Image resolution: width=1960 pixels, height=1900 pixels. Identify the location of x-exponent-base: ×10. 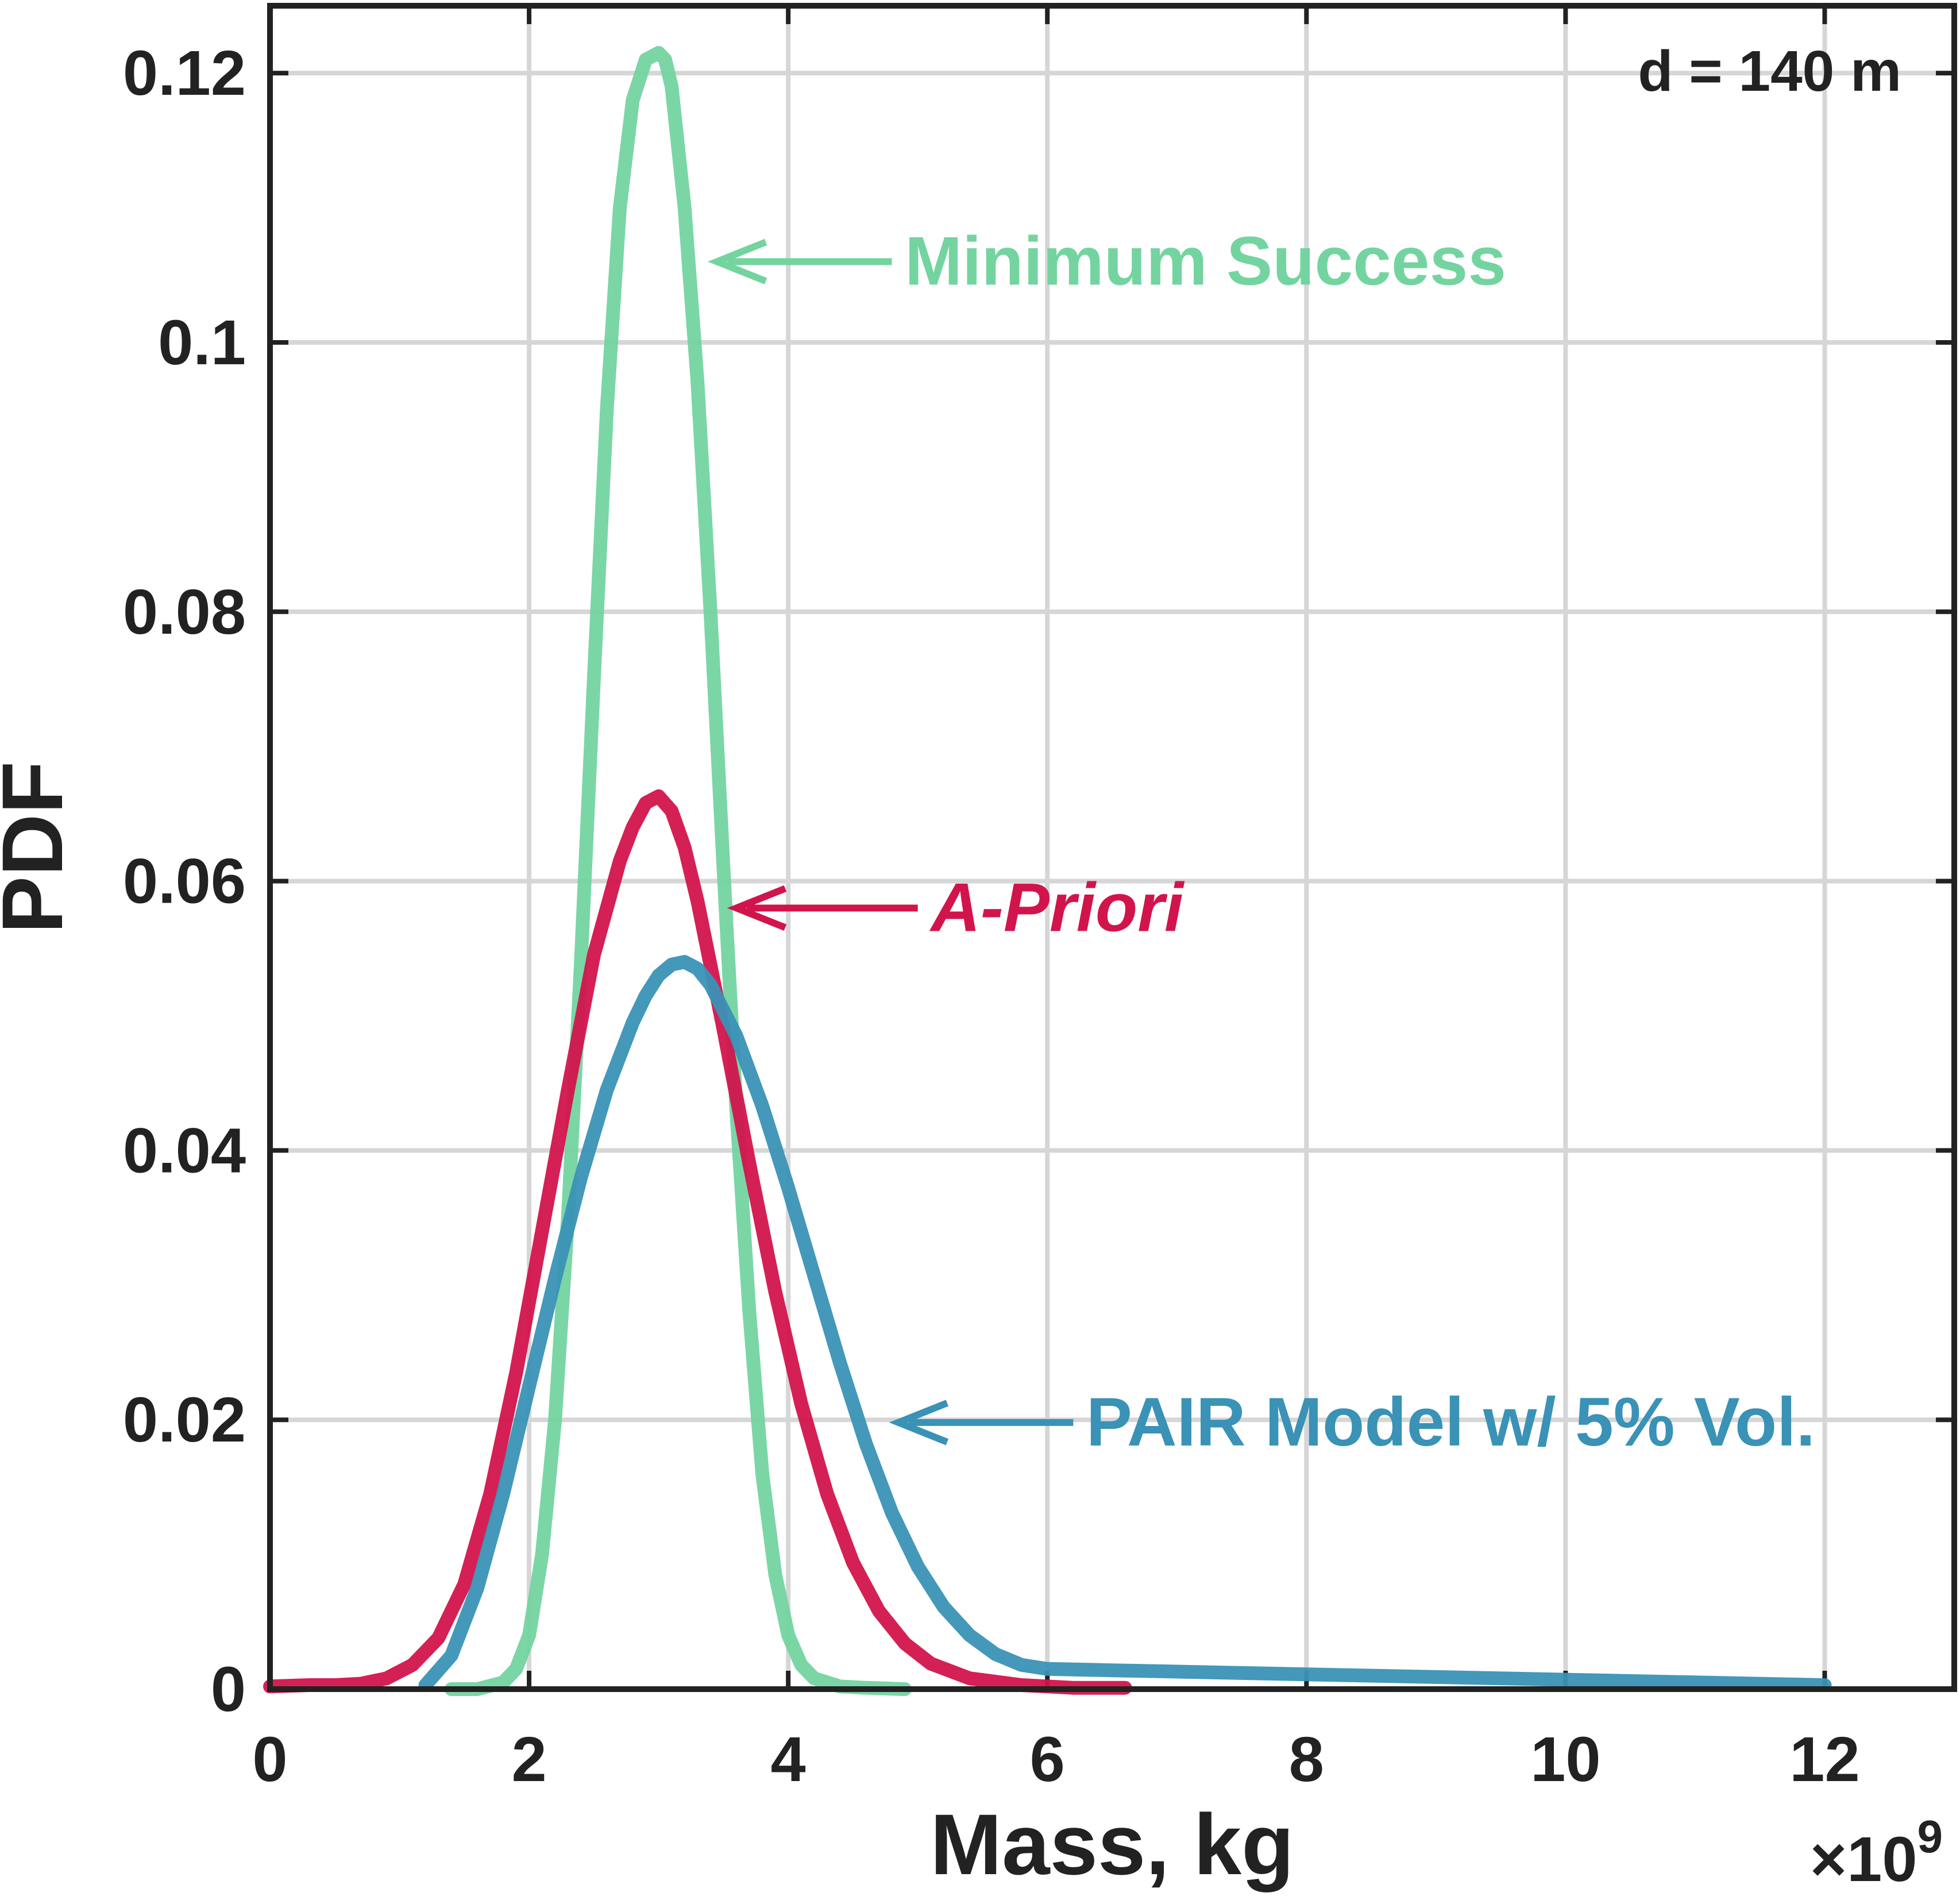
(1863, 1859).